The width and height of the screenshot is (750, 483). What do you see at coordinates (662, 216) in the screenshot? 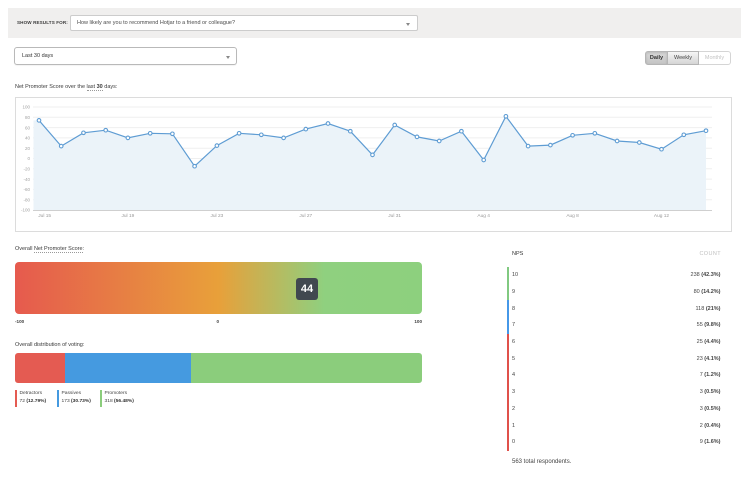
I see `svg-text: Aug 12` at bounding box center [662, 216].